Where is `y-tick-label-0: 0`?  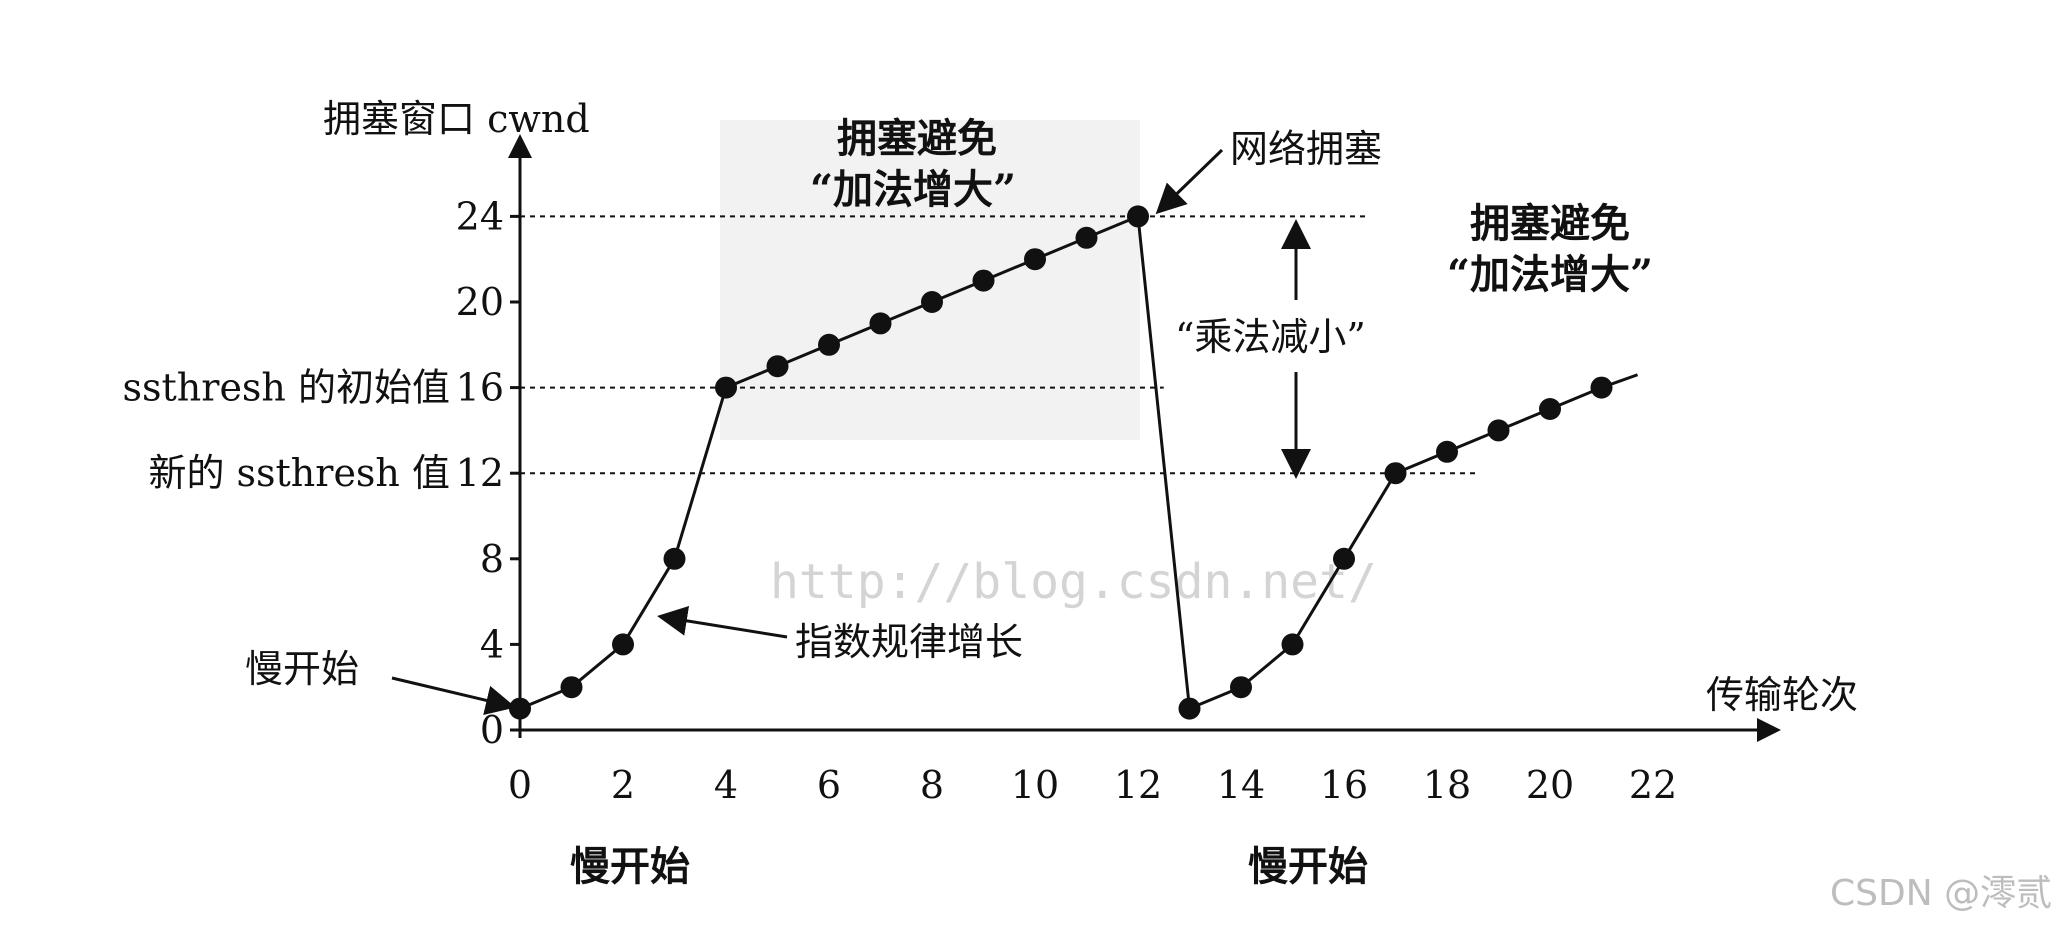 y-tick-label-0: 0 is located at coordinates (492, 730).